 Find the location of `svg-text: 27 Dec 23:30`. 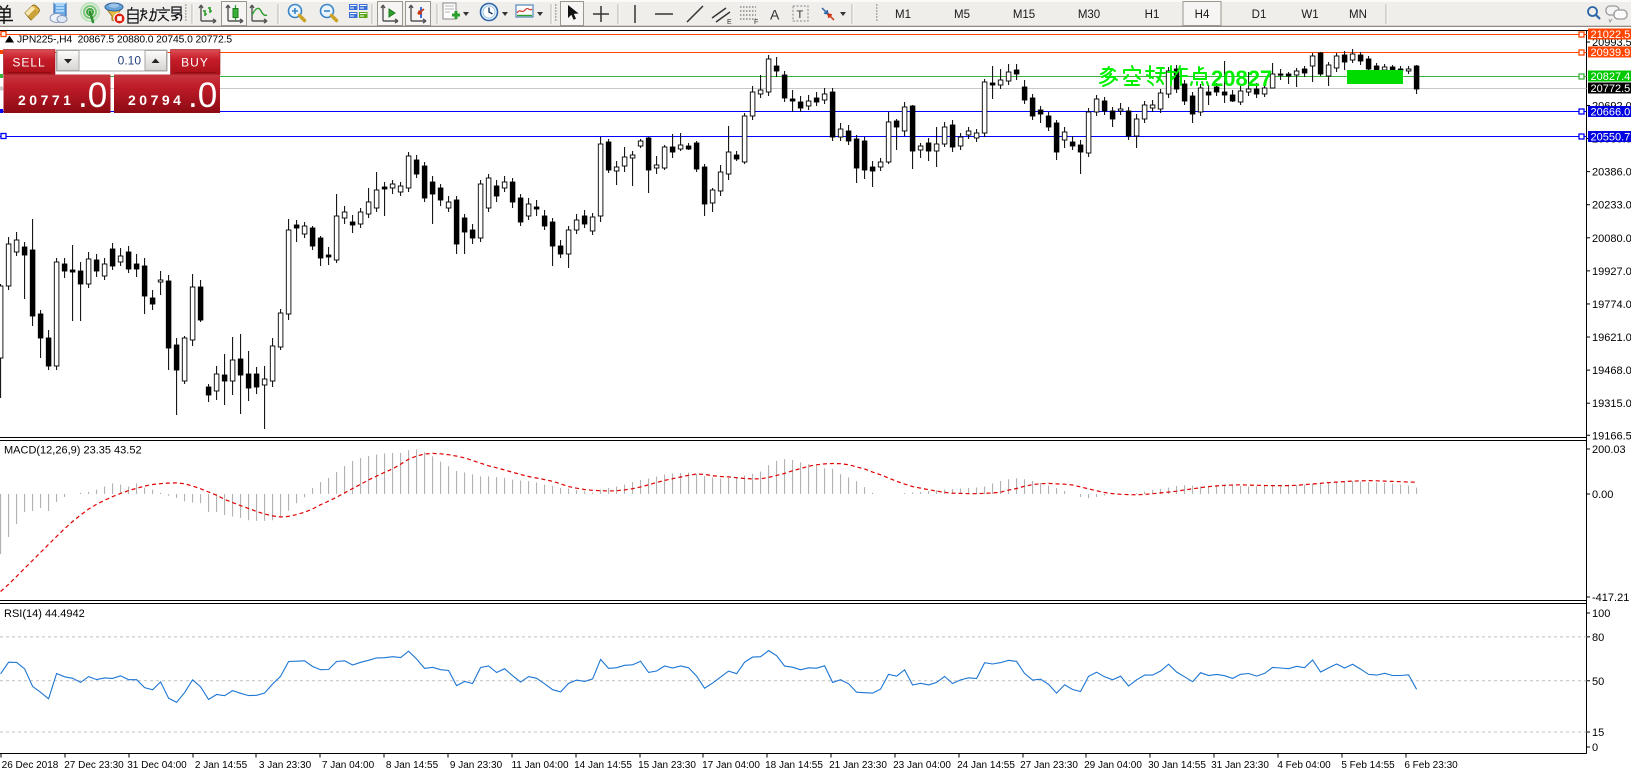

svg-text: 27 Dec 23:30 is located at coordinates (94, 765).